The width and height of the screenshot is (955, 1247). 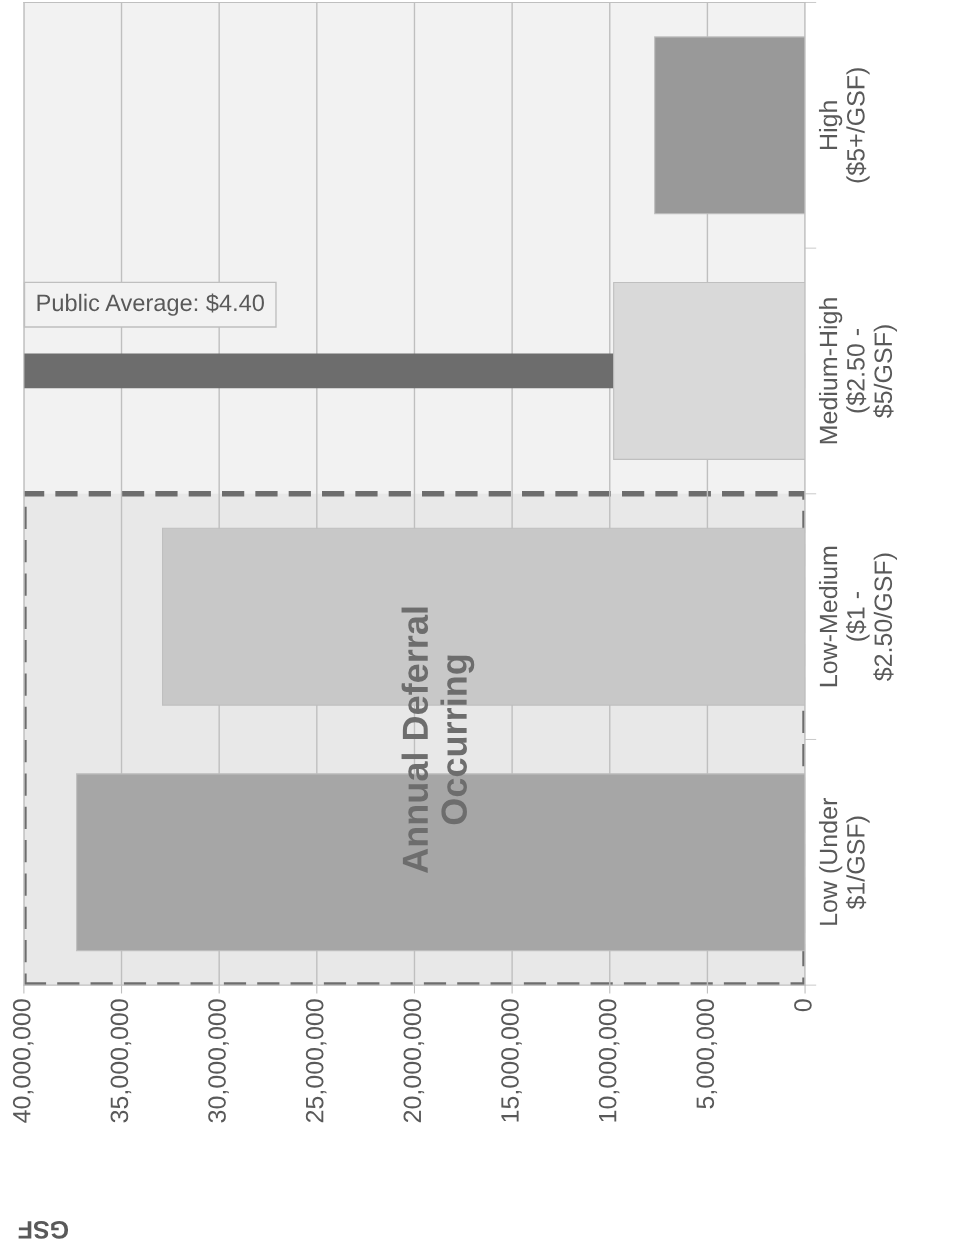 I want to click on x-tick-label: 30,000,000, so click(x=218, y=1061).